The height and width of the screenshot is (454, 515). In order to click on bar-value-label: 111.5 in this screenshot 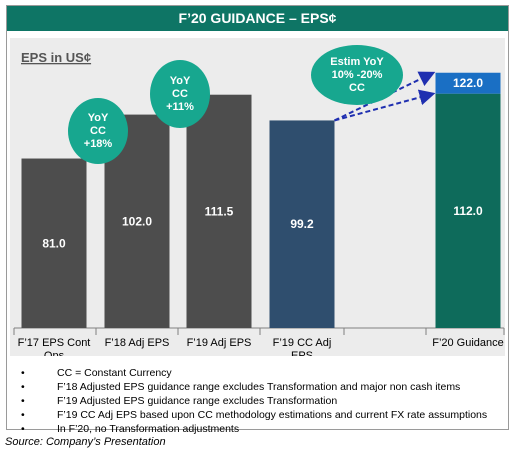, I will do `click(219, 211)`.